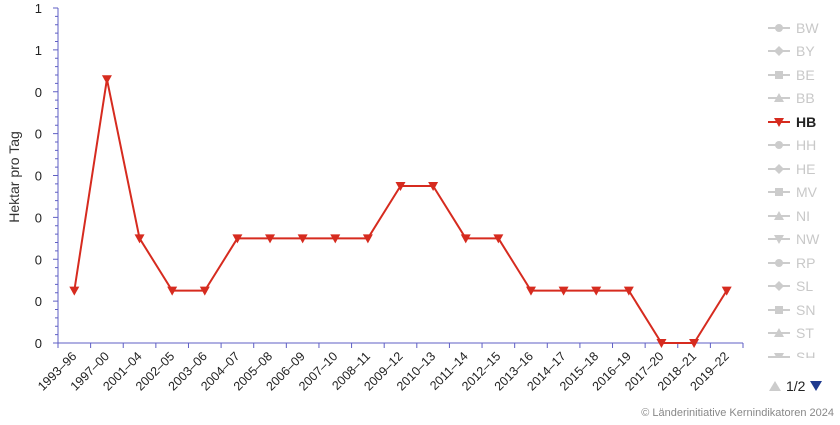  Describe the element at coordinates (806, 121) in the screenshot. I see `legend-label: HB` at that location.